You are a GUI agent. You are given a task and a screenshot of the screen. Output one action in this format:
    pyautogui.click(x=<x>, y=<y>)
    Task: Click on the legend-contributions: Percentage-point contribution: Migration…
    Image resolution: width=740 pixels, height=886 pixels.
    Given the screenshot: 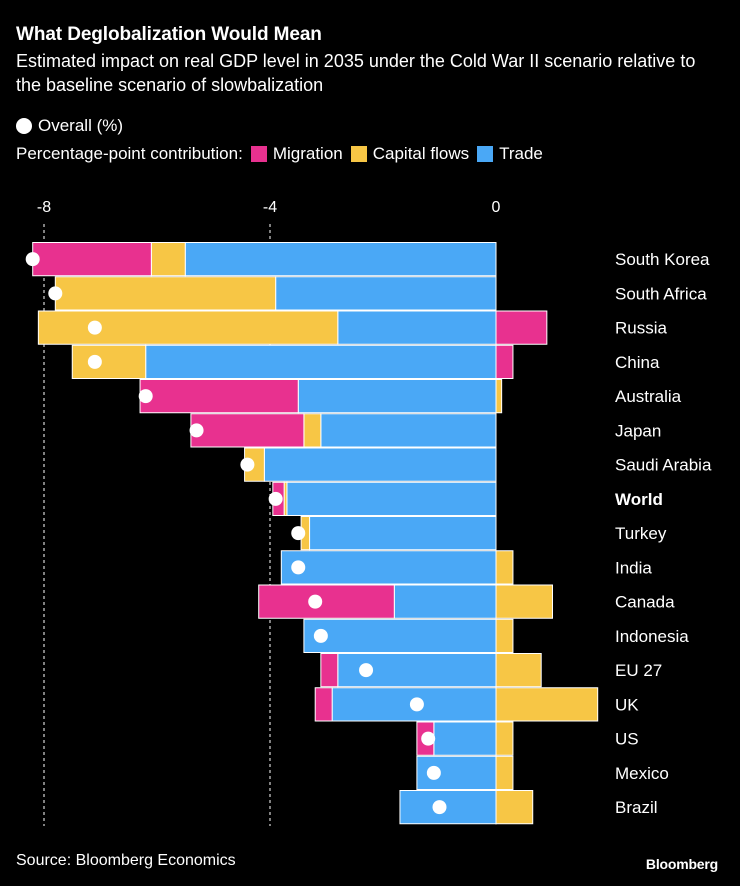 What is the action you would take?
    pyautogui.click(x=279, y=154)
    